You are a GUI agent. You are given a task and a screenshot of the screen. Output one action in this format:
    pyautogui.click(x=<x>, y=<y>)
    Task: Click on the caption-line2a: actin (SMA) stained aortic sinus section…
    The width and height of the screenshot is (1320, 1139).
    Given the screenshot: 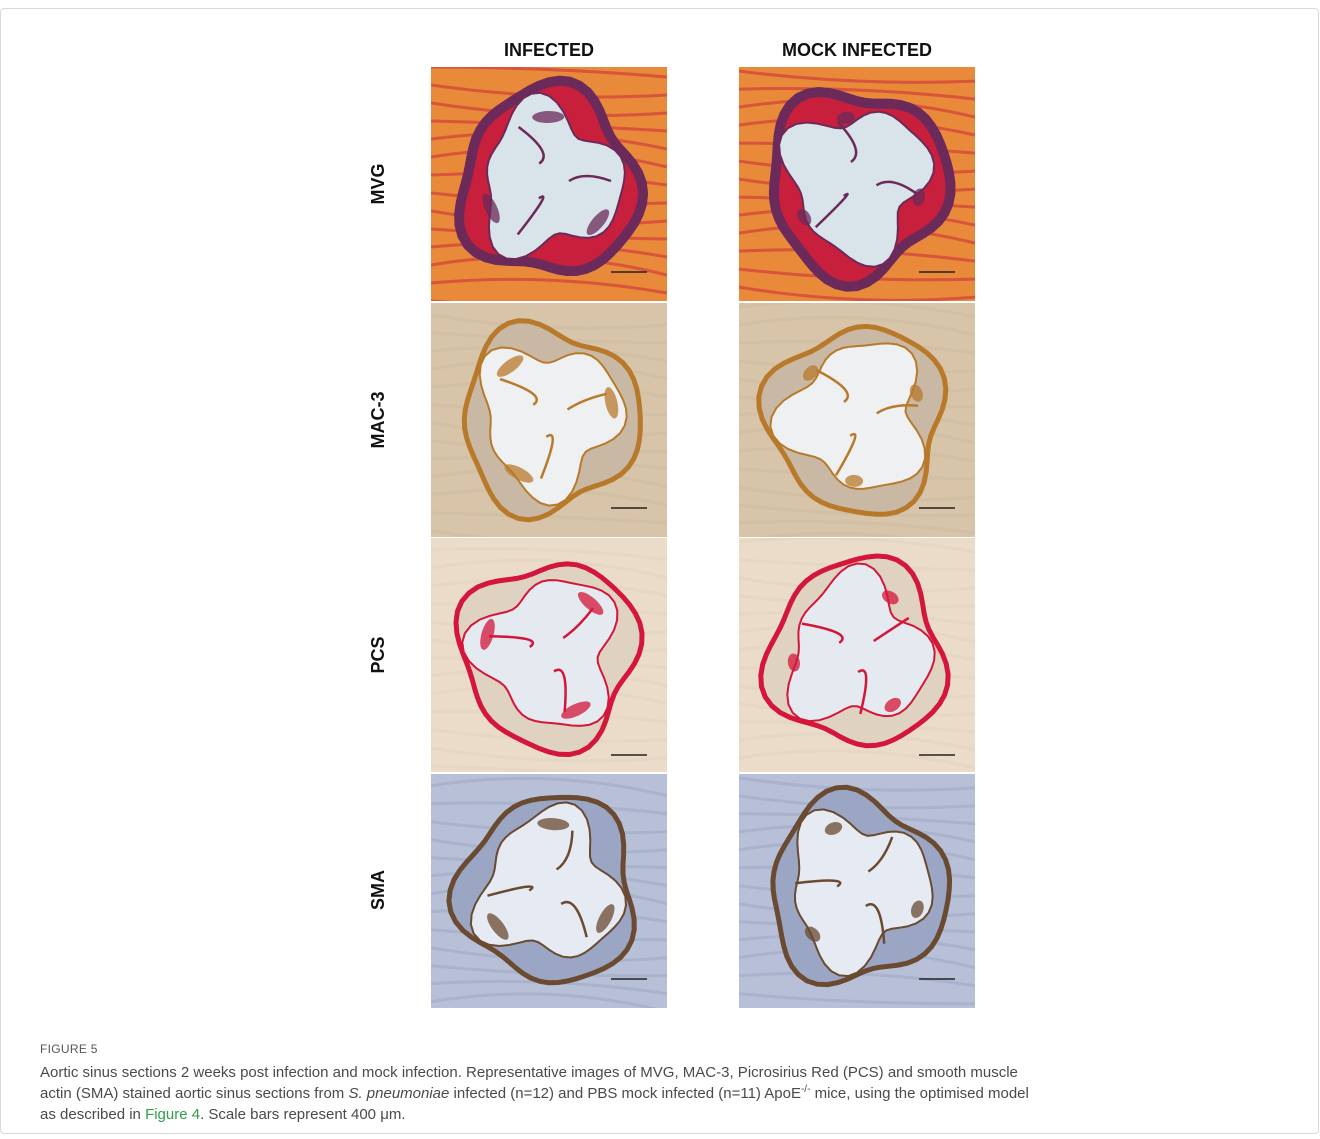 What is the action you would take?
    pyautogui.click(x=194, y=1093)
    